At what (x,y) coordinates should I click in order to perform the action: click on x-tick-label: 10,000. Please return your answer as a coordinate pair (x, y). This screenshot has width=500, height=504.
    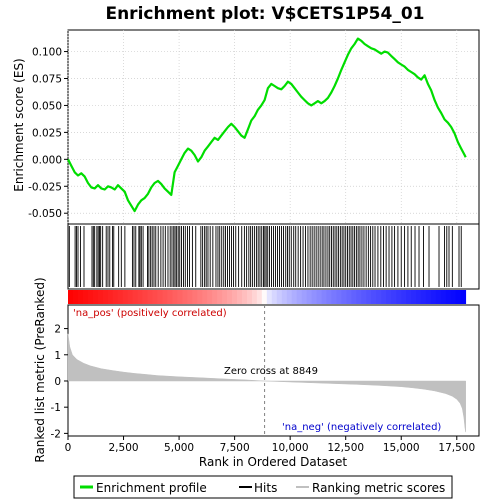
    Looking at the image, I should click on (290, 448).